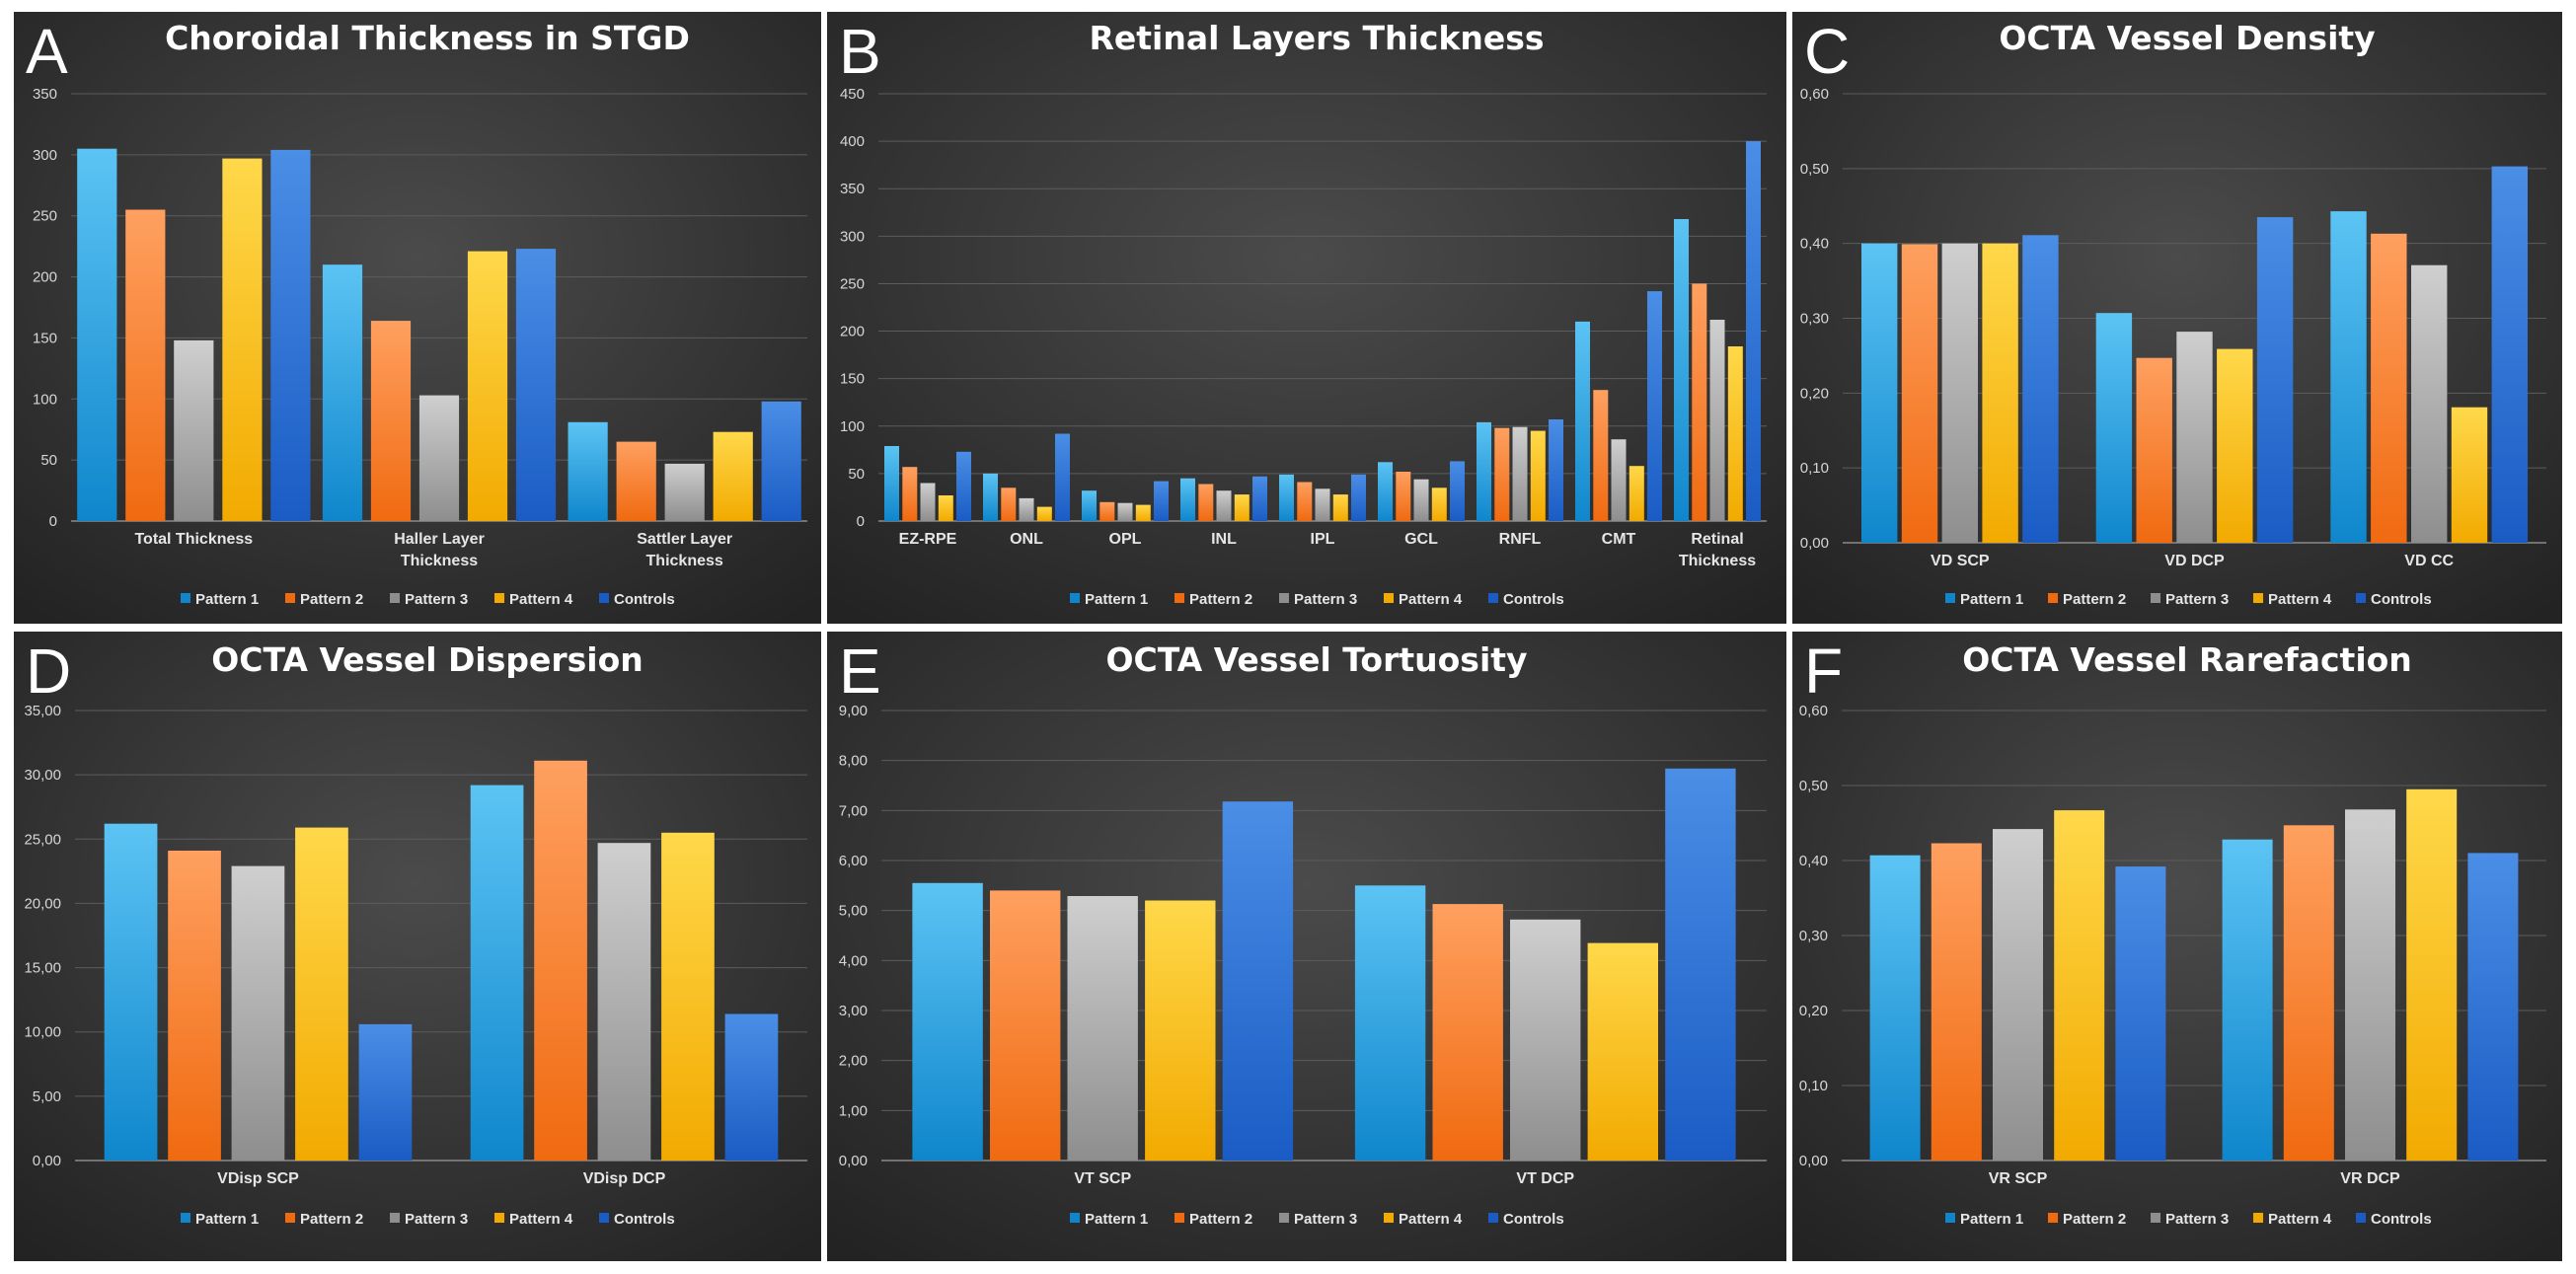 The height and width of the screenshot is (1274, 2576). Describe the element at coordinates (43, 903) in the screenshot. I see `y-tick-label: 20,00` at that location.